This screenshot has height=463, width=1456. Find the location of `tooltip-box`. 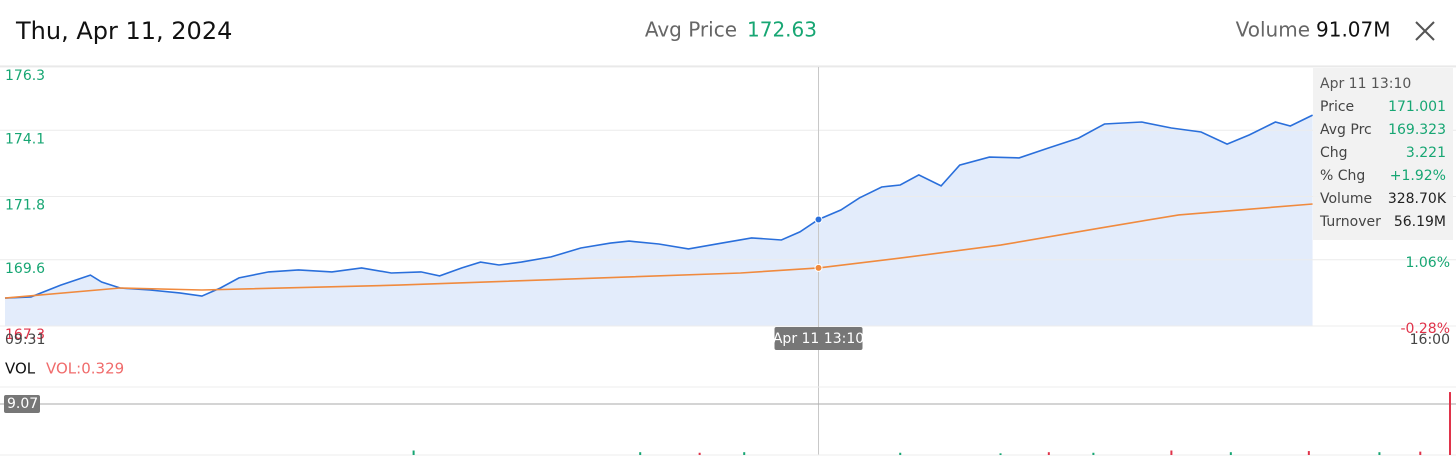

tooltip-box is located at coordinates (1383, 154).